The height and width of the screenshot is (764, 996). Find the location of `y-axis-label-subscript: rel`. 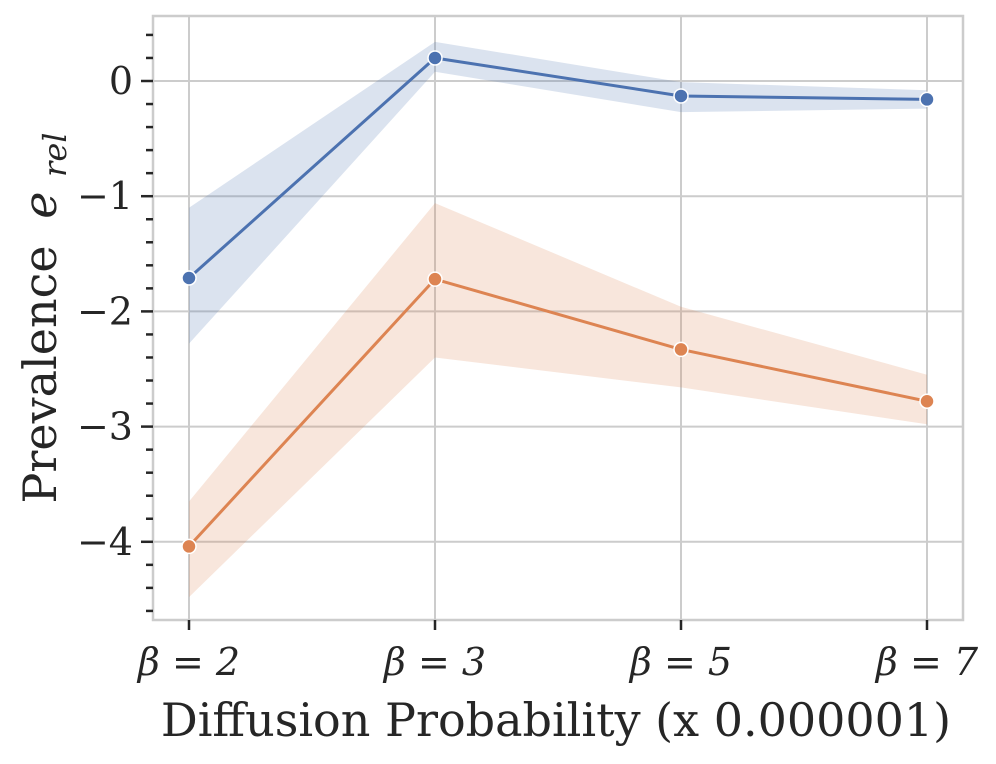

y-axis-label-subscript: rel is located at coordinates (55, 154).